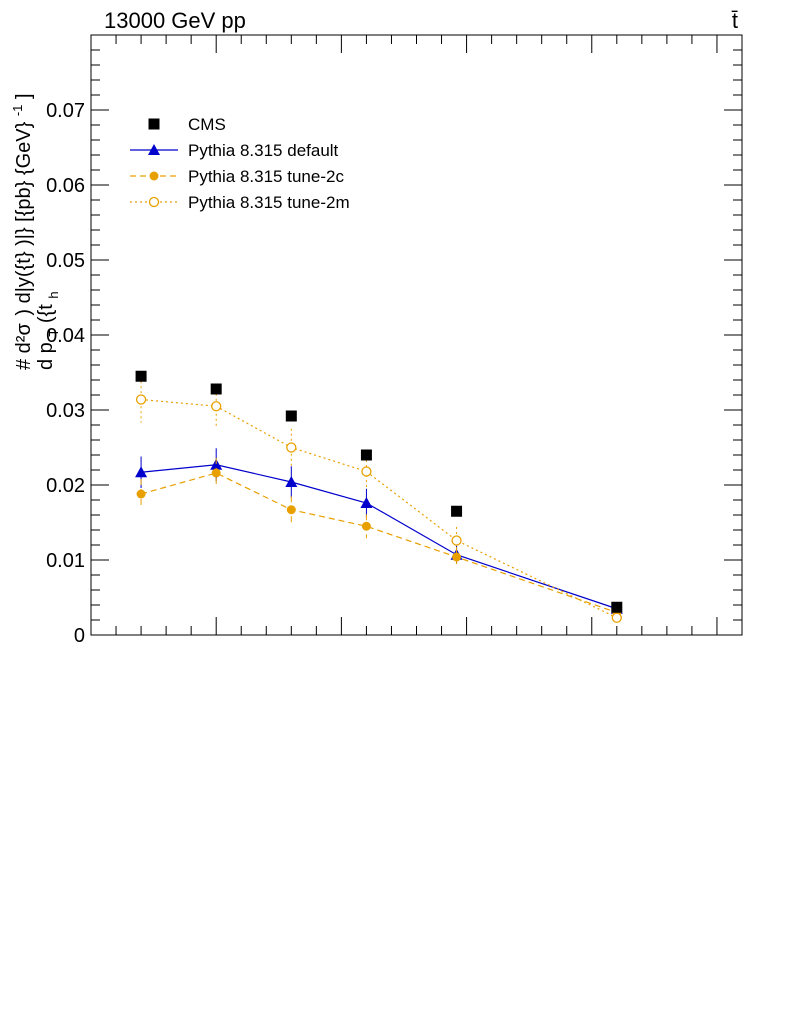 This screenshot has width=786, height=1024. Describe the element at coordinates (65, 111) in the screenshot. I see `y-tick-label: 0.07` at that location.